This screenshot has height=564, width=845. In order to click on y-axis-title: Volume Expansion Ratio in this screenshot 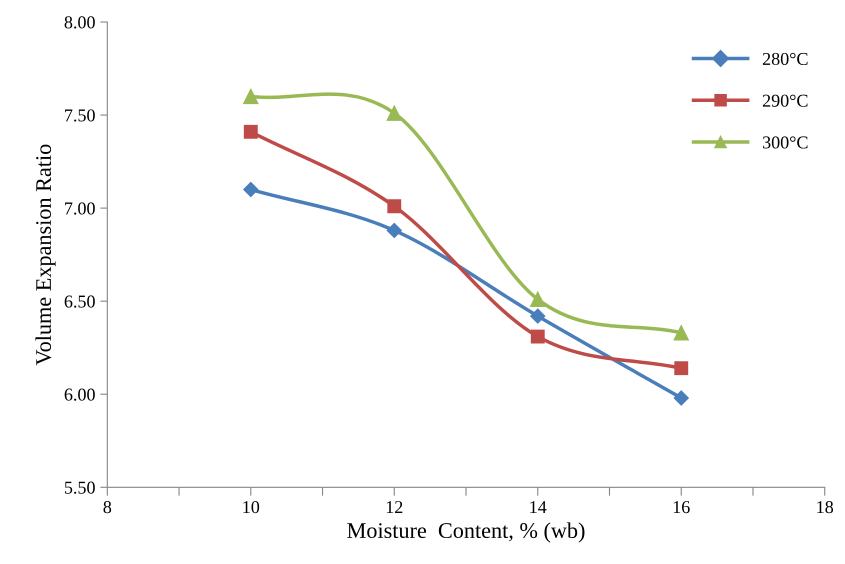, I will do `click(45, 255)`.